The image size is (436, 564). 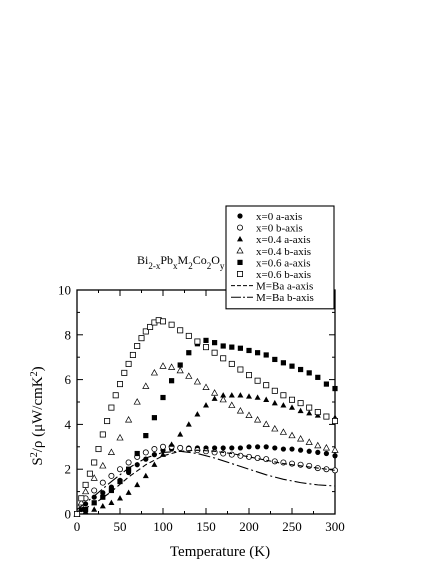 I want to click on x-tick-label: 300, so click(x=335, y=526).